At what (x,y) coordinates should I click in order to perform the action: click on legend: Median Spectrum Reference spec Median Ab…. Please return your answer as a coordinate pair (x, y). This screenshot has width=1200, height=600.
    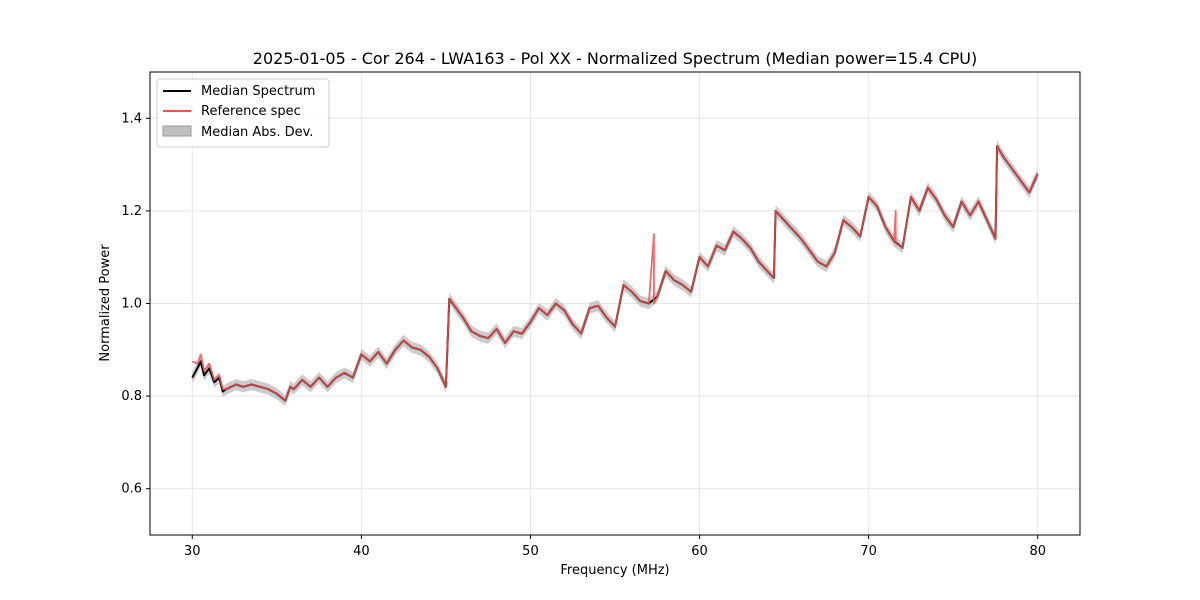
    Looking at the image, I should click on (243, 113).